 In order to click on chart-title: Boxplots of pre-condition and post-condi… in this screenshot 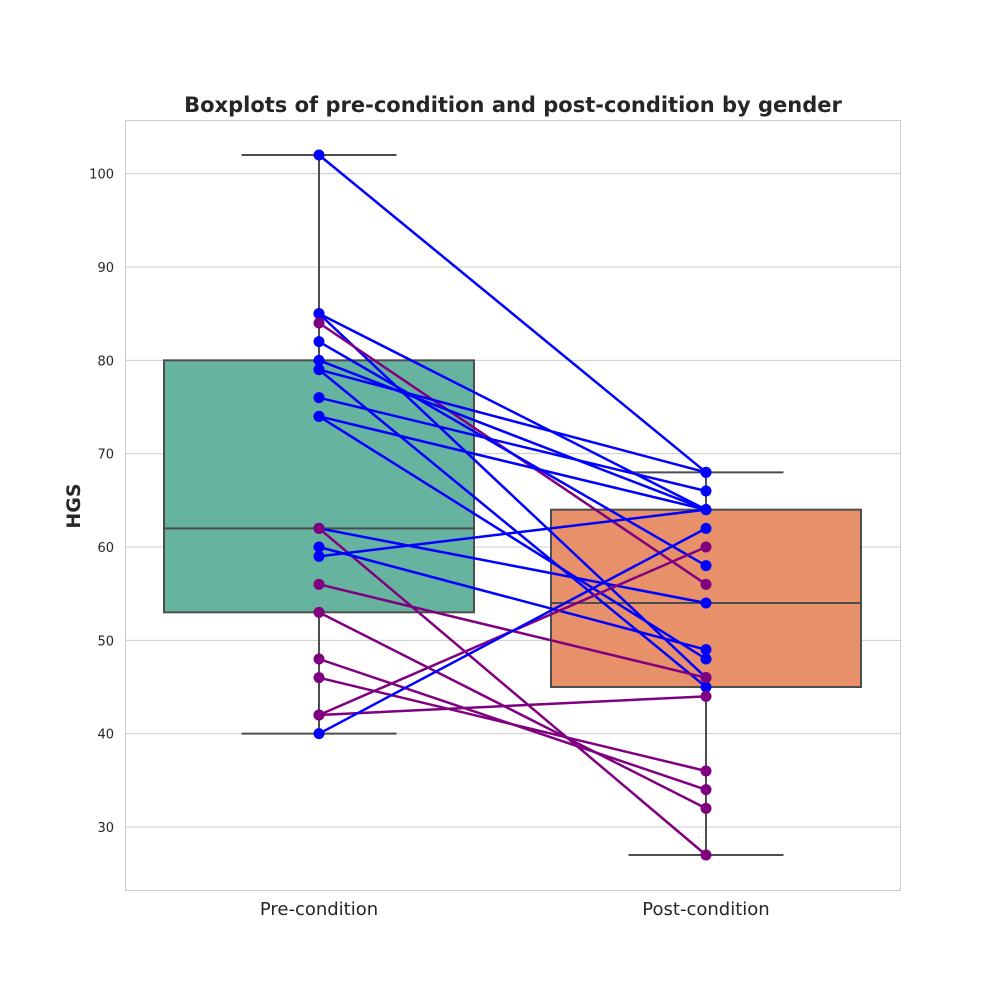, I will do `click(513, 105)`.